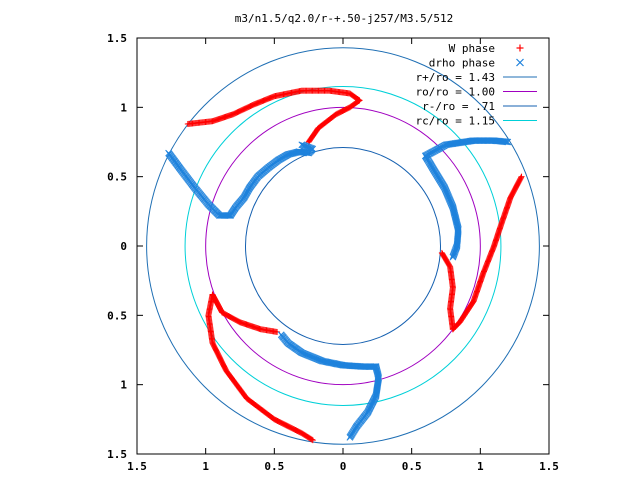 This screenshot has width=640, height=480. I want to click on x-tick-label: 0, so click(343, 466).